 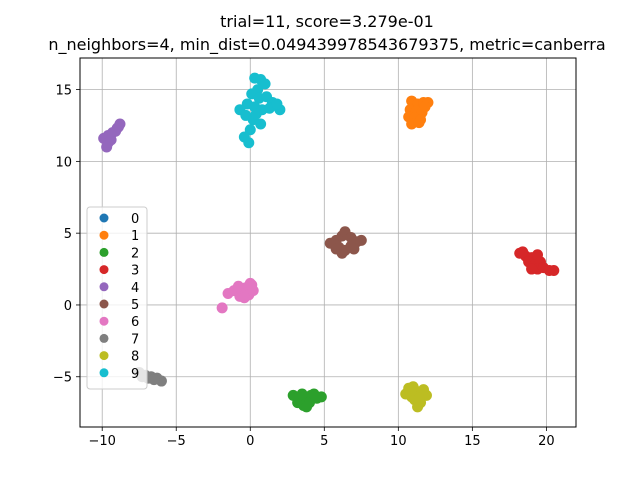 I want to click on legend-label-3: 3, so click(x=135, y=271).